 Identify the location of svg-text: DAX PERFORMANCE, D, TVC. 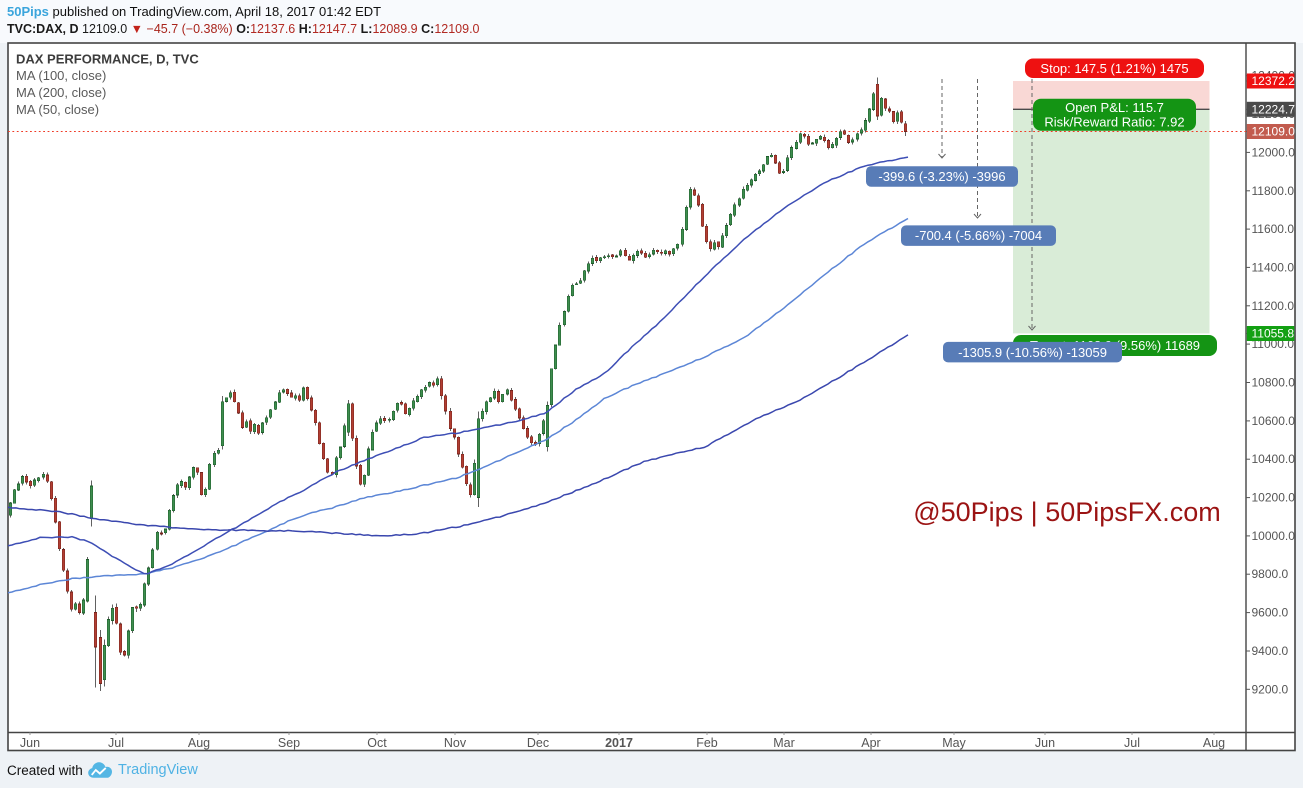
(107, 59).